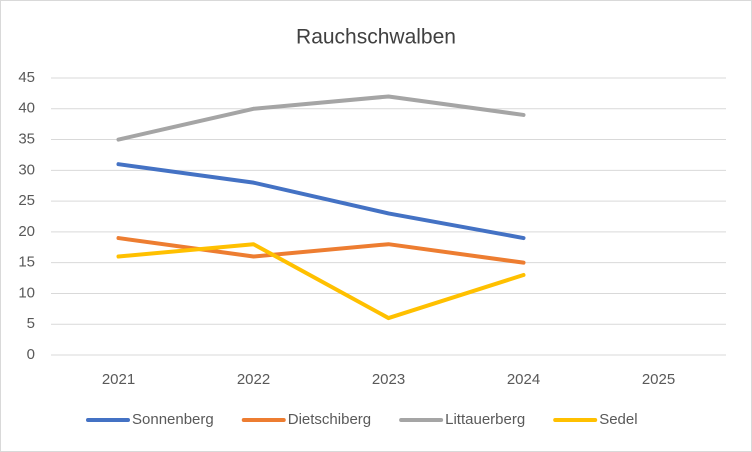 This screenshot has width=752, height=452. What do you see at coordinates (376, 37) in the screenshot?
I see `chart-title: Rauchschwalben` at bounding box center [376, 37].